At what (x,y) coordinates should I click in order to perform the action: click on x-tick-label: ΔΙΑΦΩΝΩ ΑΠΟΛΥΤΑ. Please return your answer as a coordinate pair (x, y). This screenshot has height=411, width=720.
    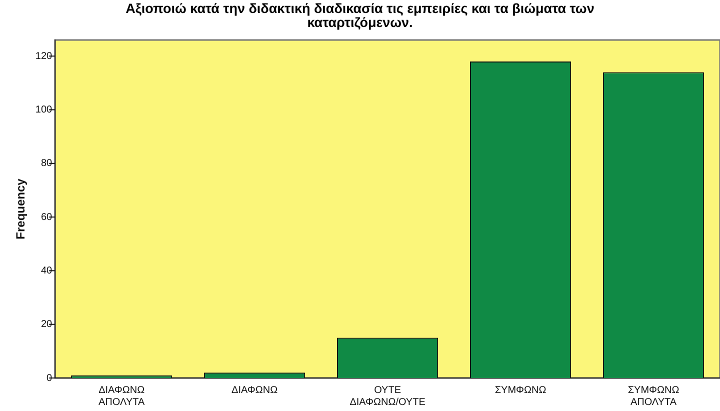
    Looking at the image, I should click on (122, 396).